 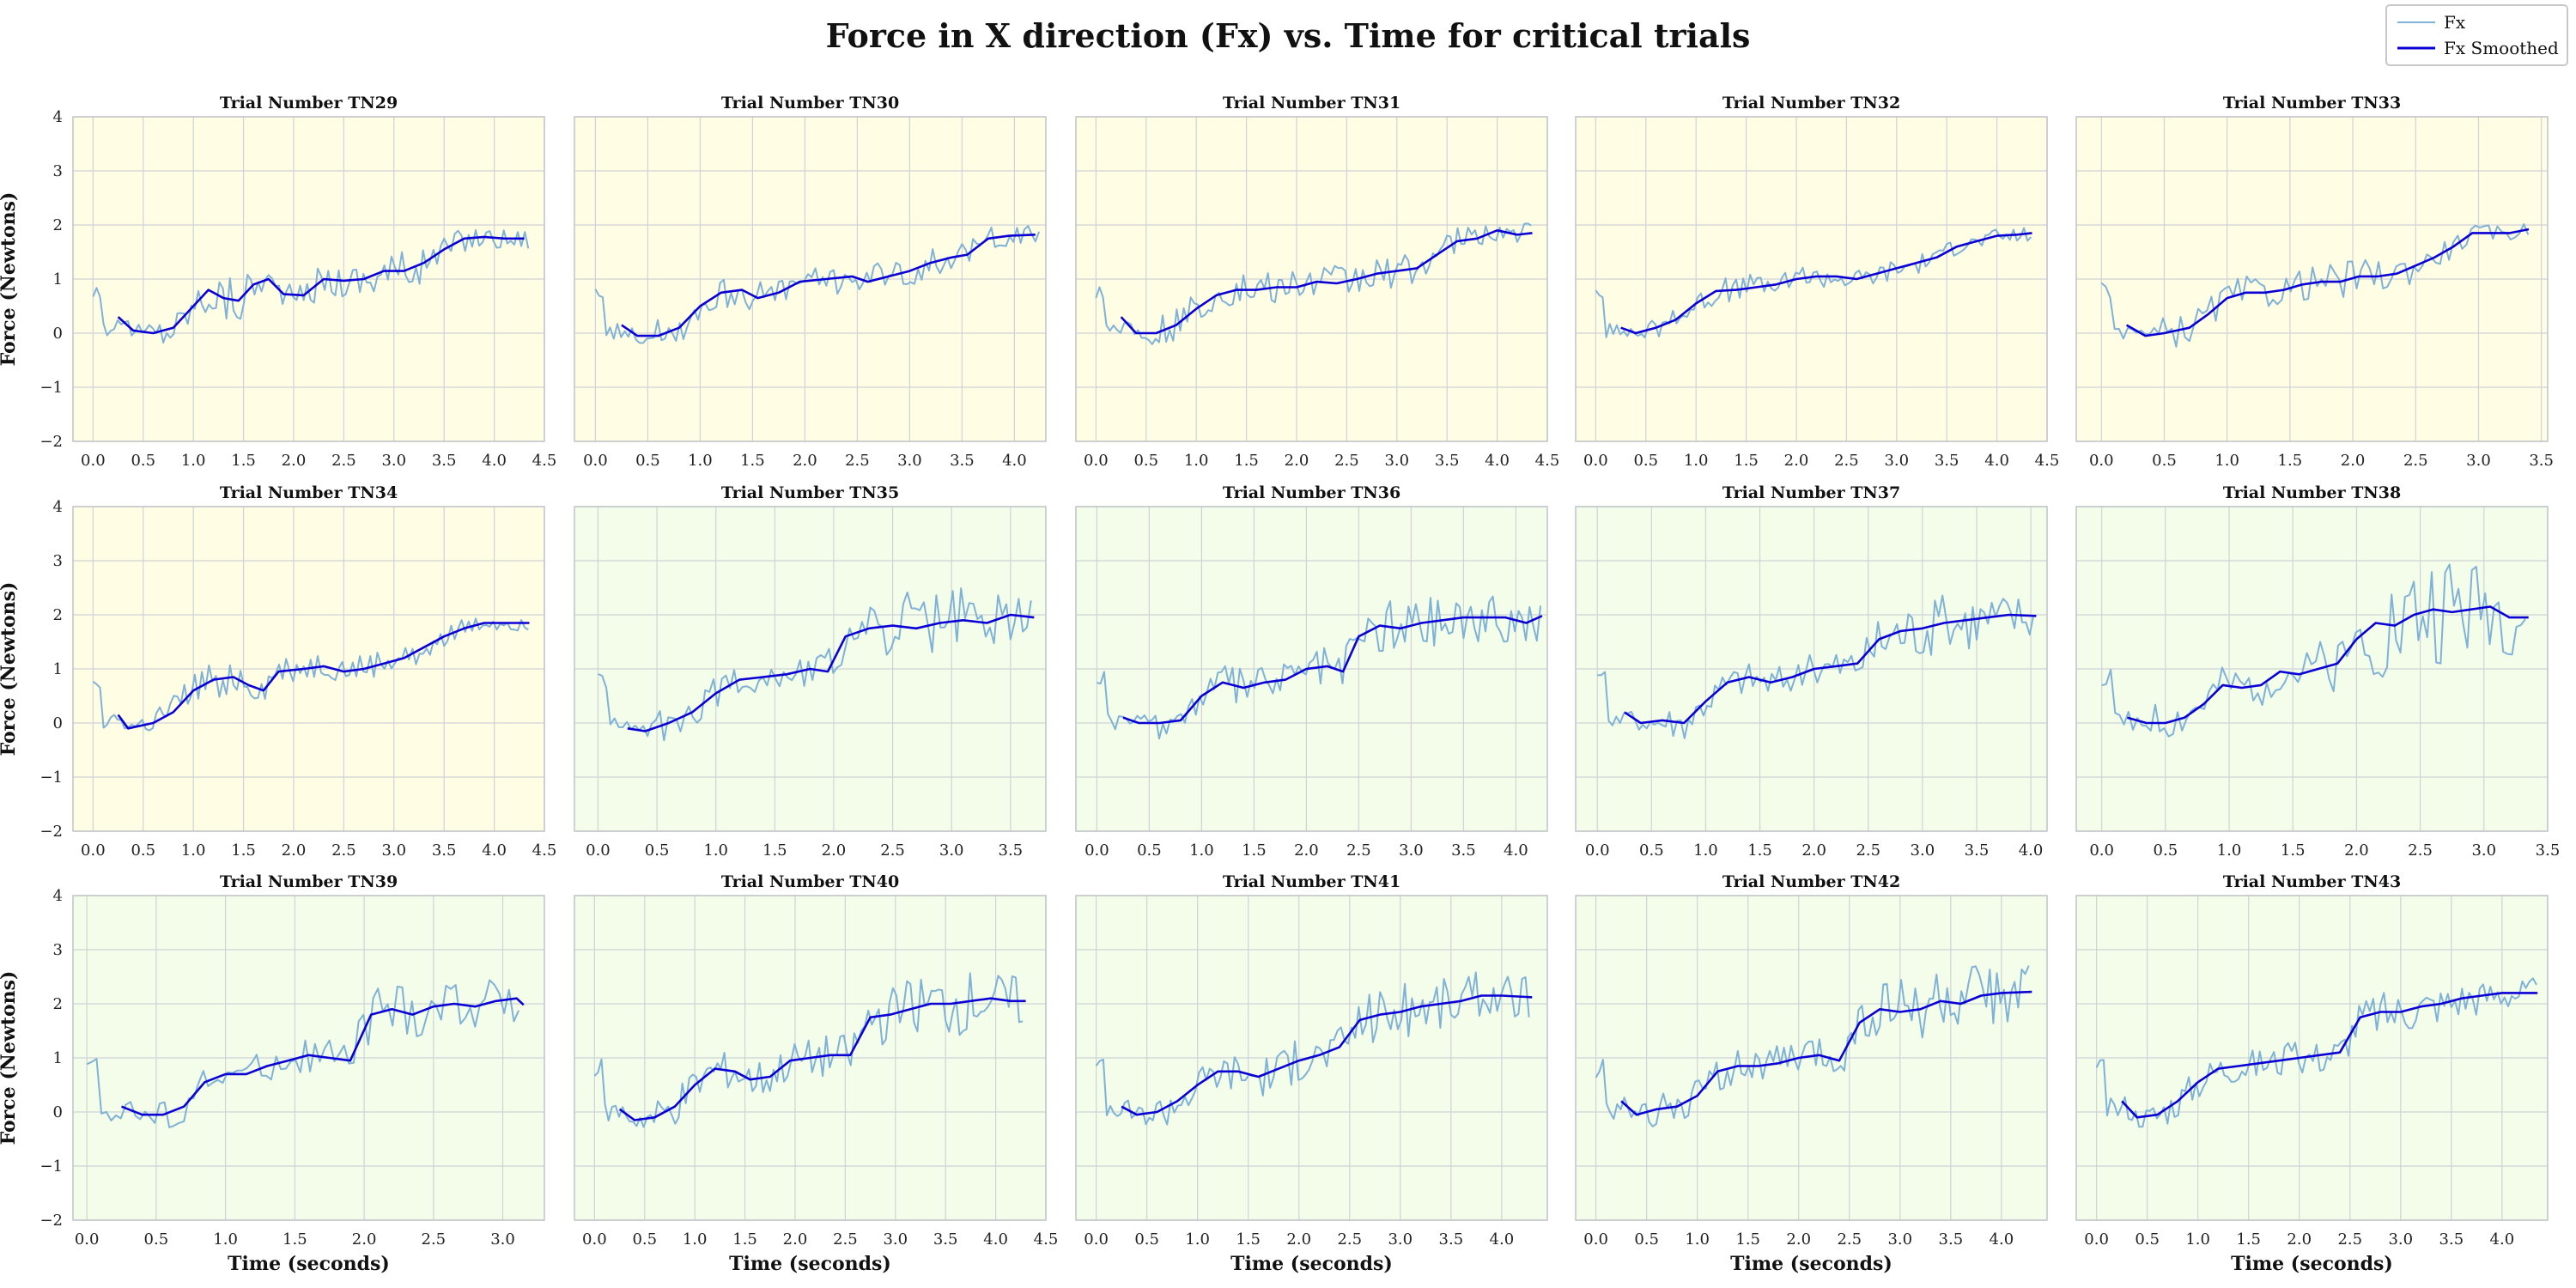 I want to click on panel-title: Trial Number TN34, so click(x=309, y=492).